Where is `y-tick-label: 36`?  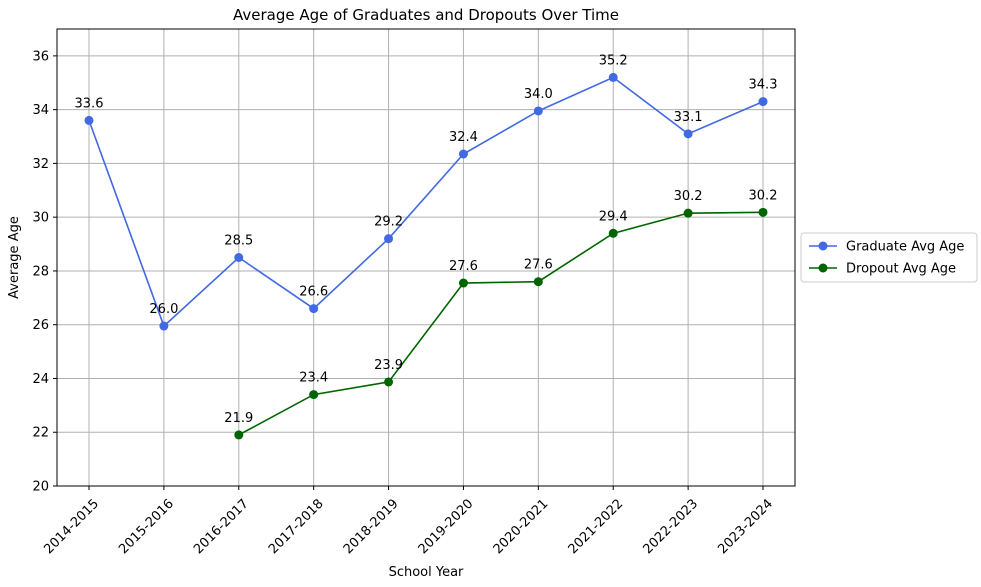
y-tick-label: 36 is located at coordinates (40, 56).